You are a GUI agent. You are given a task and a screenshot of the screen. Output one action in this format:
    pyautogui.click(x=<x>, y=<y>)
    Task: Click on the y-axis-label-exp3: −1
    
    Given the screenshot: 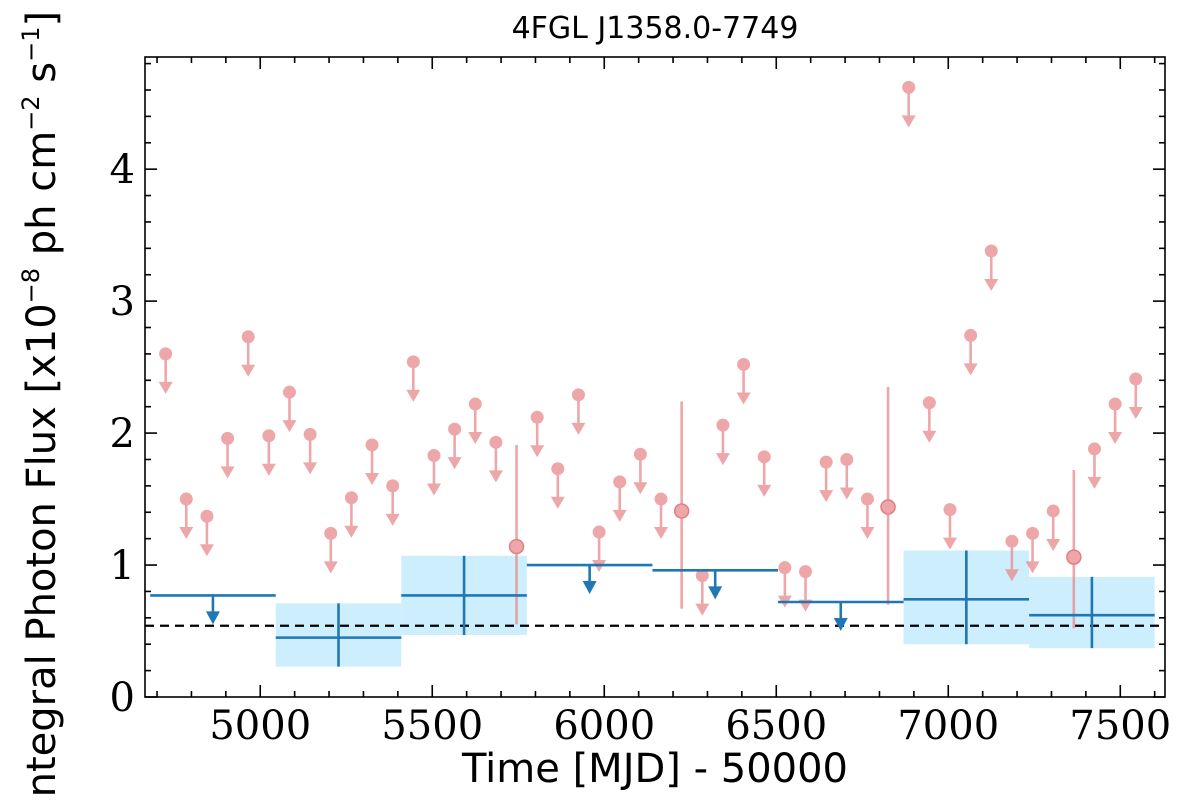 What is the action you would take?
    pyautogui.click(x=31, y=43)
    